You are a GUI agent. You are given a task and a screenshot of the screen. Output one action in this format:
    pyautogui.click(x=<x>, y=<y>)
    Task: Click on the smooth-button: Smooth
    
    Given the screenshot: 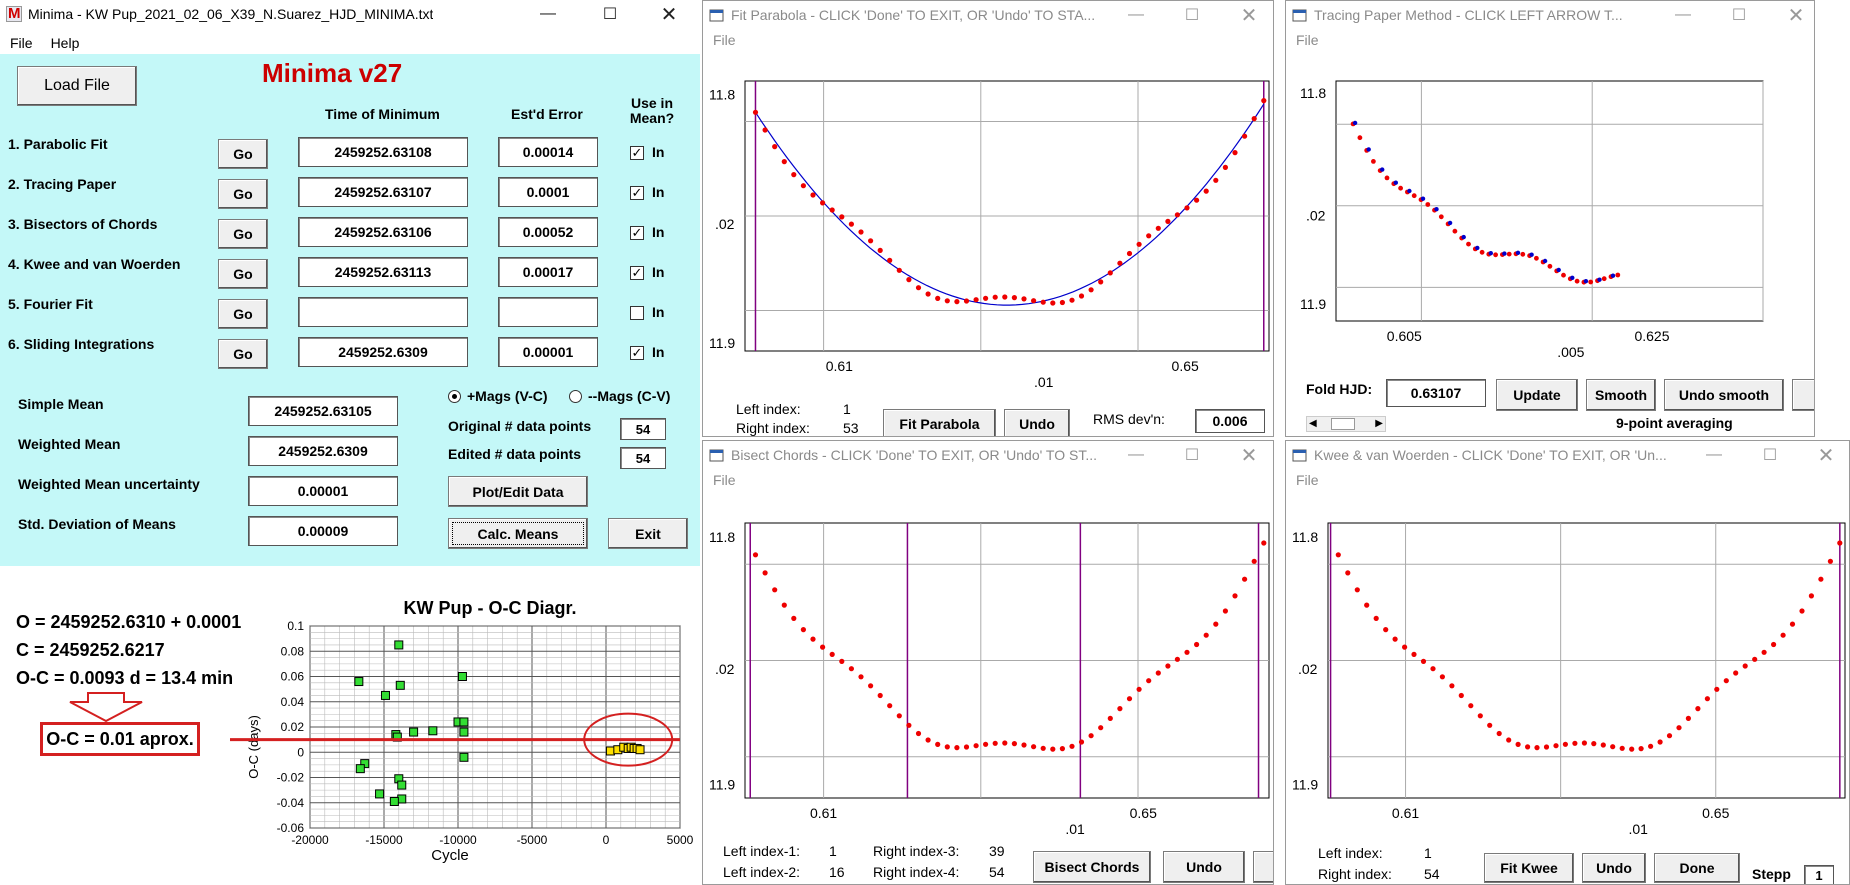 What is the action you would take?
    pyautogui.click(x=1621, y=395)
    